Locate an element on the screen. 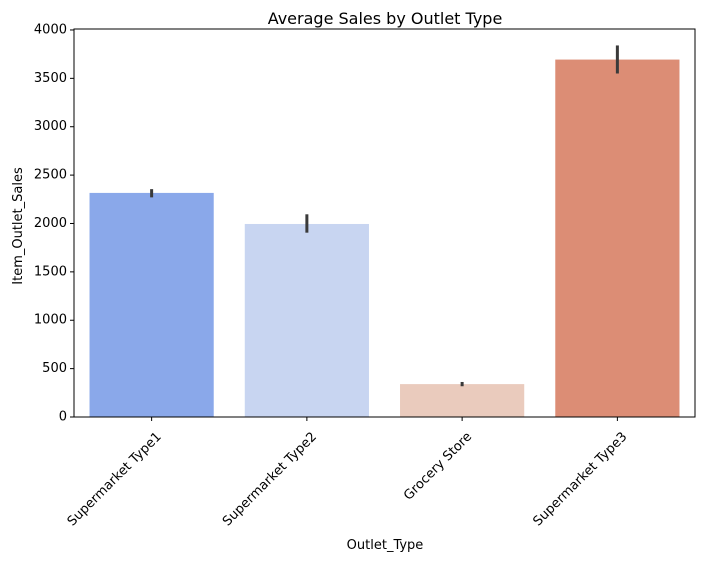 The width and height of the screenshot is (704, 562). x-axis-label: Outlet_Type is located at coordinates (385, 545).